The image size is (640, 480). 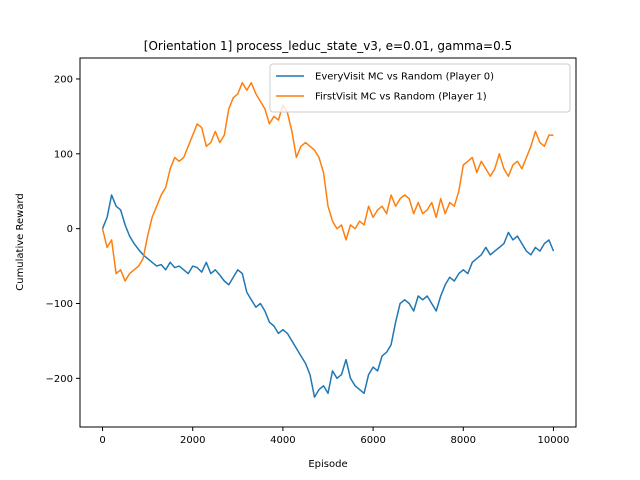 I want to click on x-tick-label: 10000, so click(x=554, y=440).